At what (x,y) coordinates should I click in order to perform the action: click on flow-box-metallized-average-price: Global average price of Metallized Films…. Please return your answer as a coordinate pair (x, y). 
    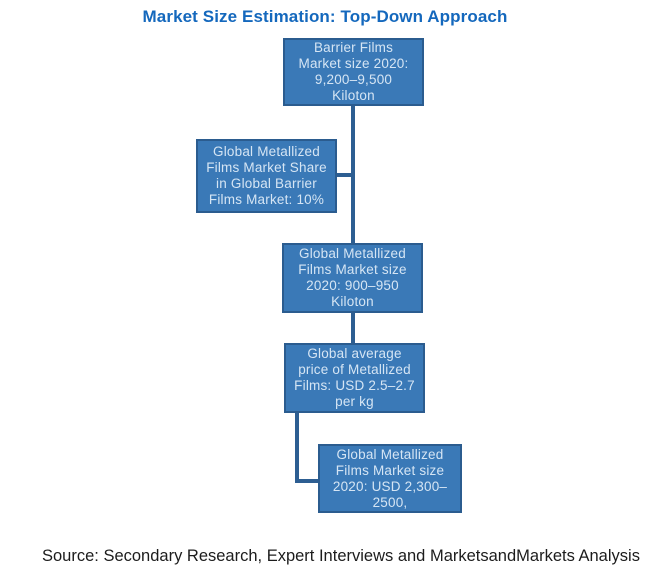
    Looking at the image, I should click on (354, 378).